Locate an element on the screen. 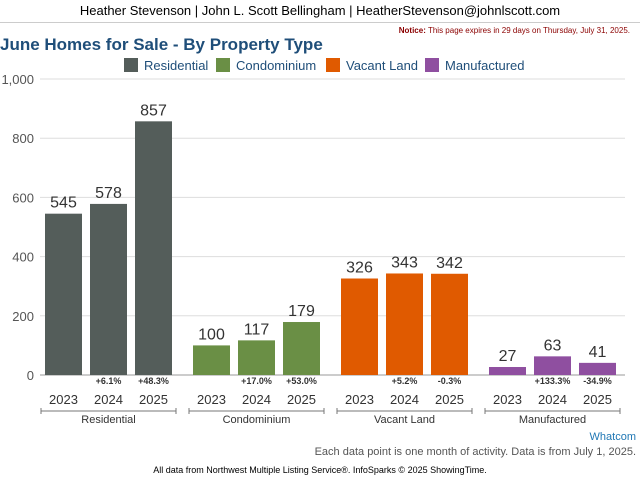  region-link: Whatcom is located at coordinates (612, 437).